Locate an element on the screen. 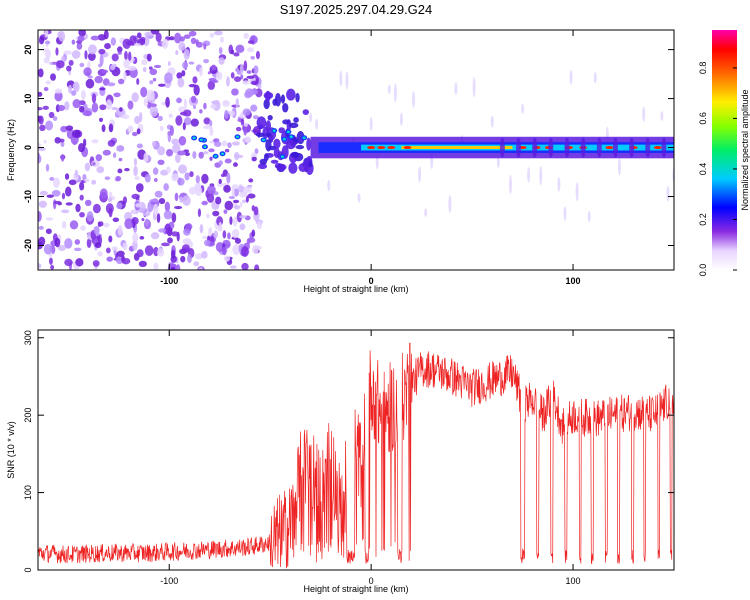 The width and height of the screenshot is (750, 600). tone-band-hot is located at coordinates (457, 148).